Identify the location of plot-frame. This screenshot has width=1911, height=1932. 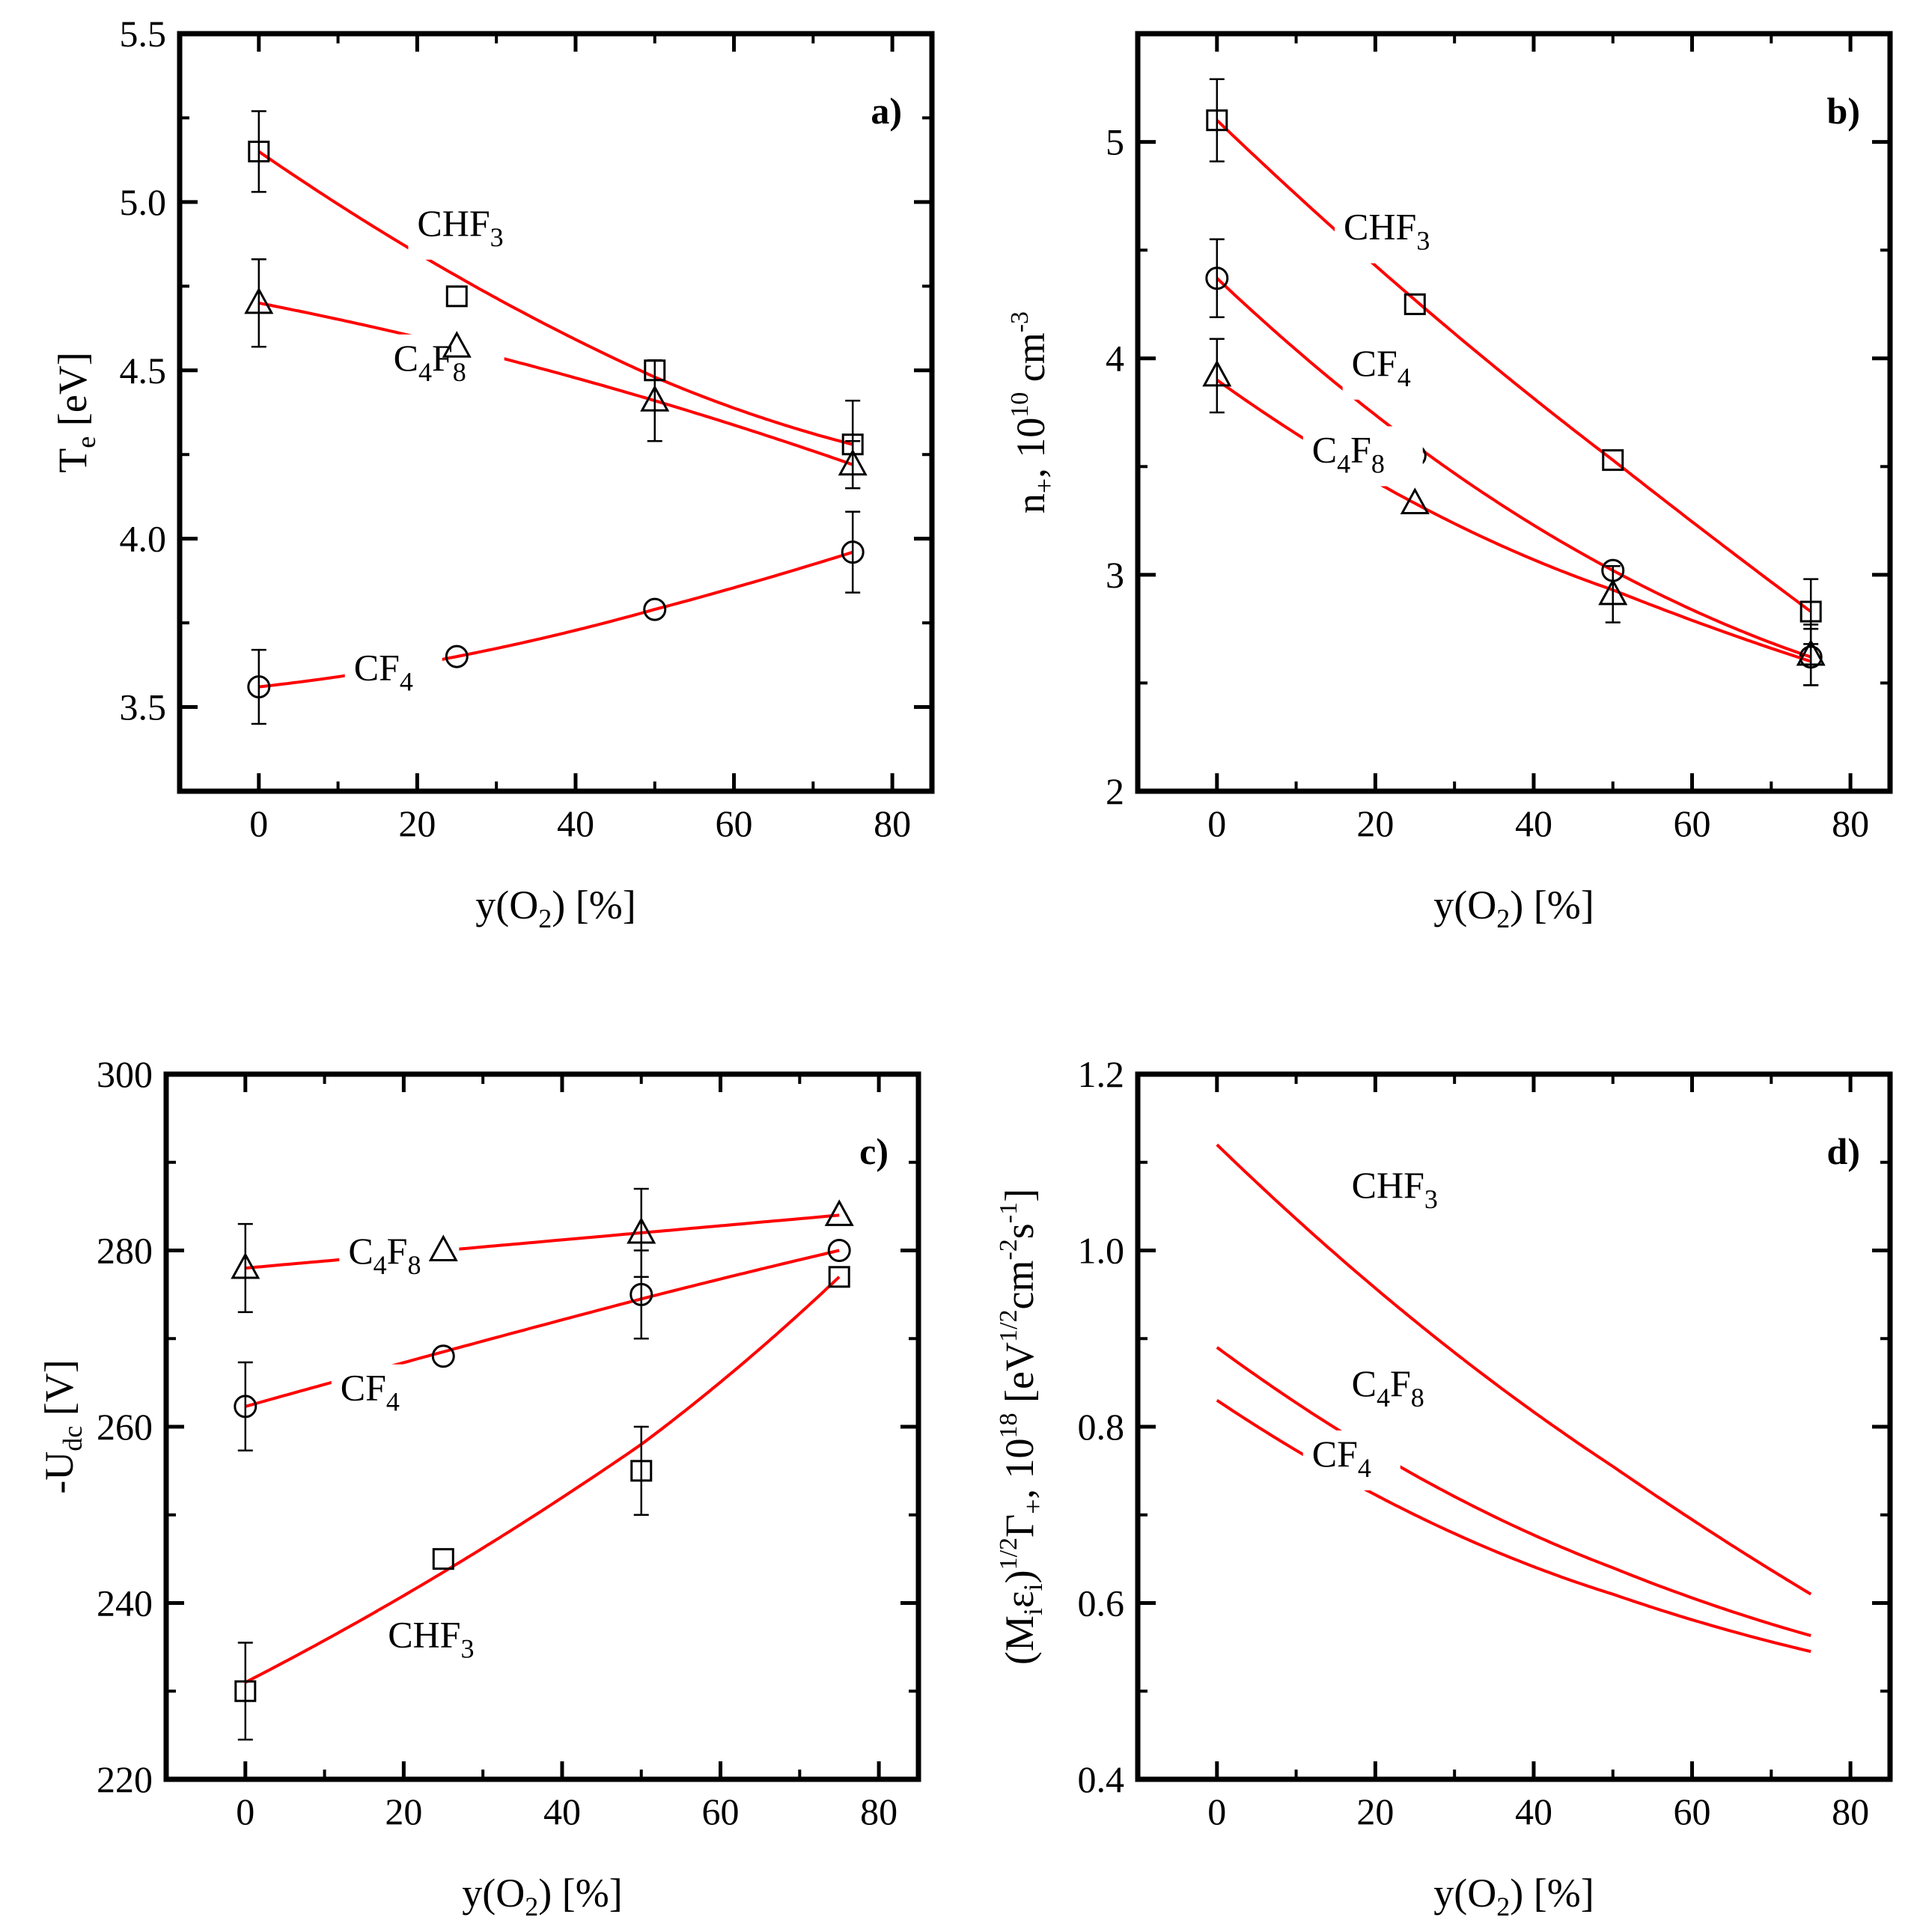
(542, 1426).